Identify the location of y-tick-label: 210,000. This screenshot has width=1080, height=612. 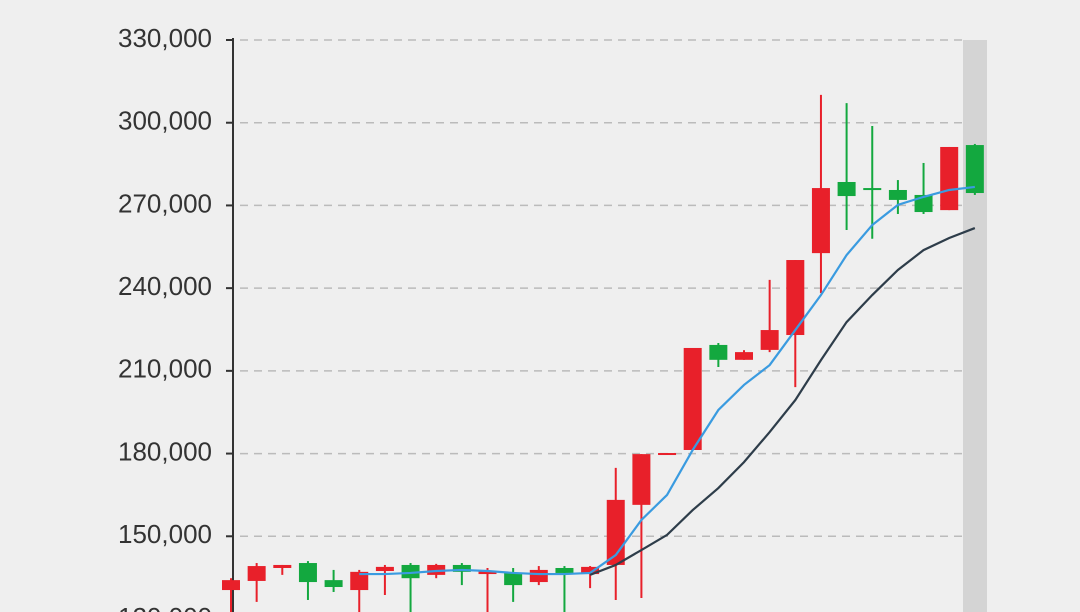
(165, 369).